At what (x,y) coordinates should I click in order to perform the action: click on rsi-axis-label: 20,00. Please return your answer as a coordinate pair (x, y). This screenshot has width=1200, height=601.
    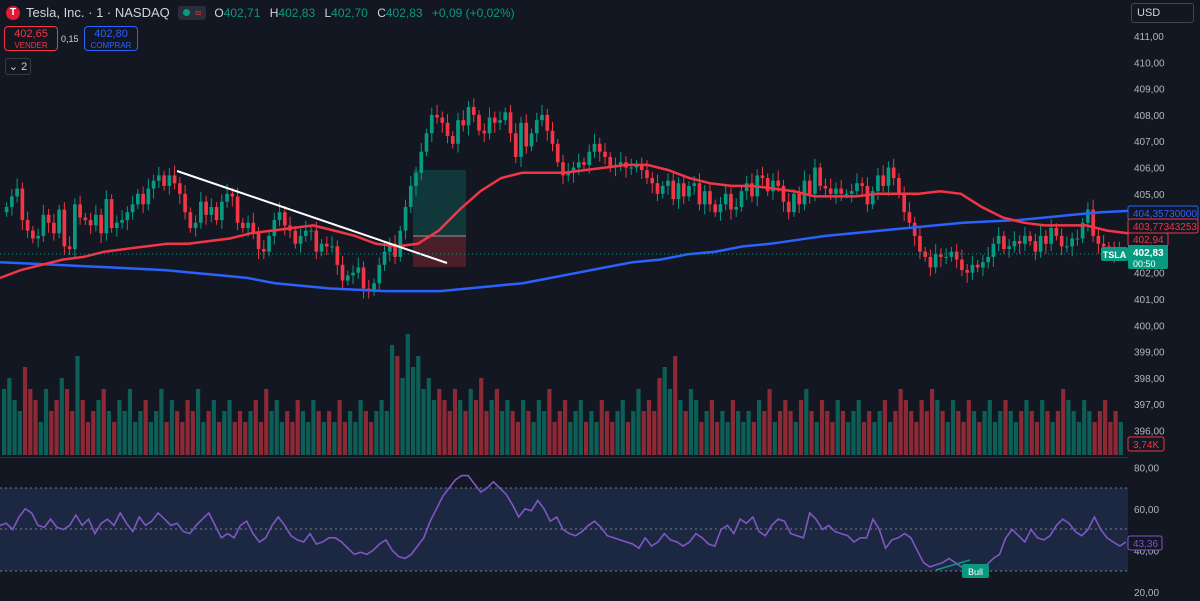
    Looking at the image, I should click on (1146, 593).